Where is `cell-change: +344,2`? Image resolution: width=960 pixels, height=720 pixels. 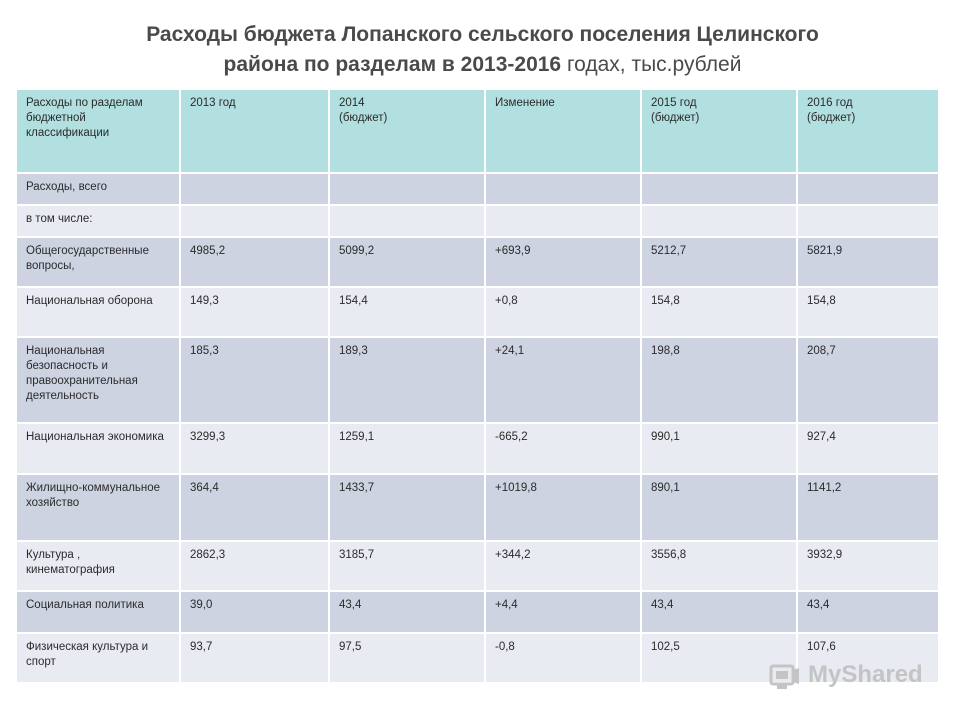 cell-change: +344,2 is located at coordinates (563, 566).